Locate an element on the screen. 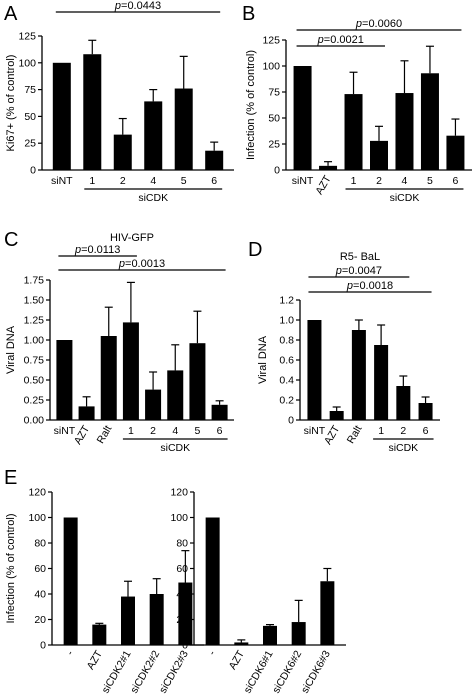 The width and height of the screenshot is (474, 695). y-tick-label-a: 0 is located at coordinates (33, 171).